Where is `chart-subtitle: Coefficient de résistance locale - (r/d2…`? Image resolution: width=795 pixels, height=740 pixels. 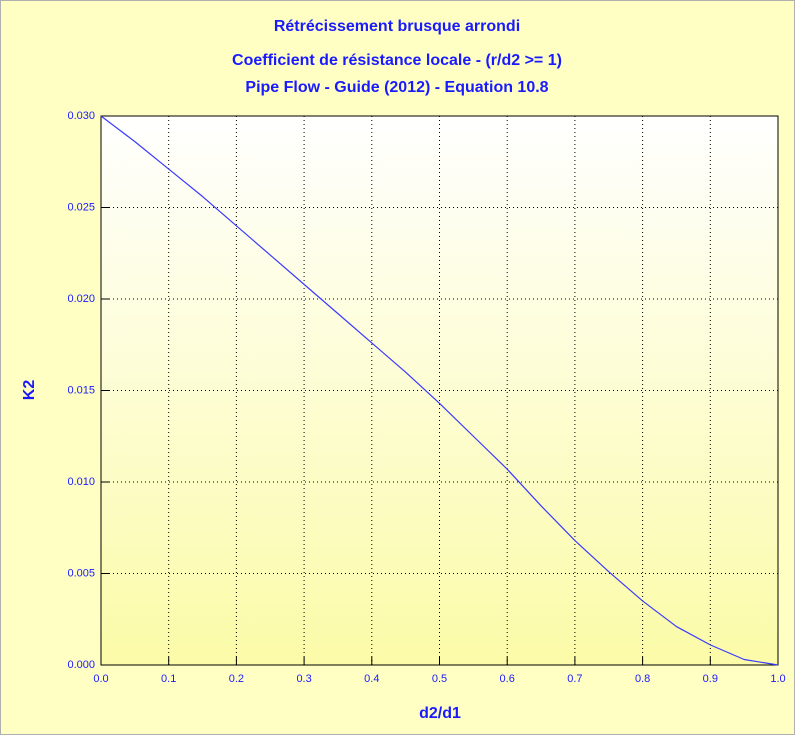 chart-subtitle: Coefficient de résistance locale - (r/d2… is located at coordinates (397, 60).